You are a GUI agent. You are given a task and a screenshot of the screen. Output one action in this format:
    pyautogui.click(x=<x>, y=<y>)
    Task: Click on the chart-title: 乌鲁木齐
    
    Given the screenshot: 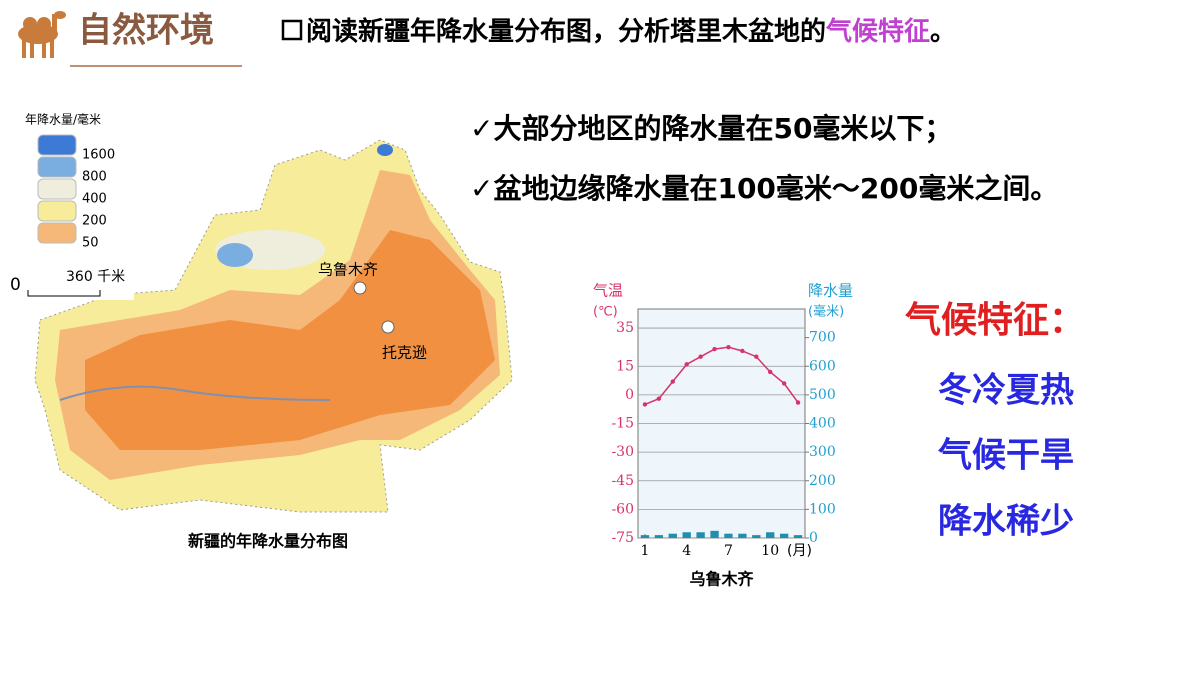 What is the action you would take?
    pyautogui.click(x=721, y=579)
    